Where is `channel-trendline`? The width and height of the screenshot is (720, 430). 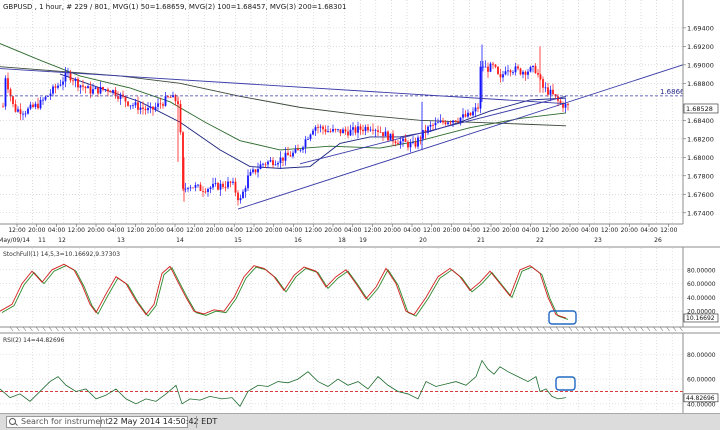
channel-trendline is located at coordinates (433, 130).